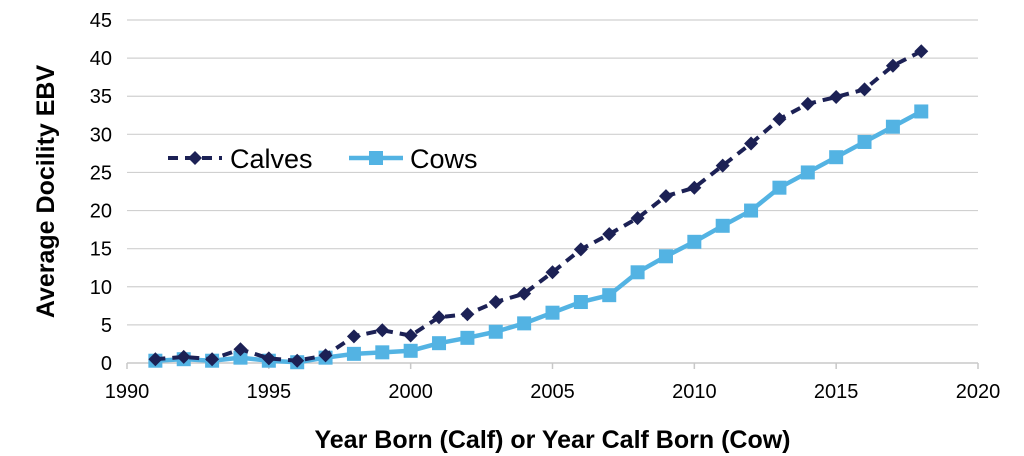 The height and width of the screenshot is (456, 1024). I want to click on legend-calves-marker, so click(195, 158).